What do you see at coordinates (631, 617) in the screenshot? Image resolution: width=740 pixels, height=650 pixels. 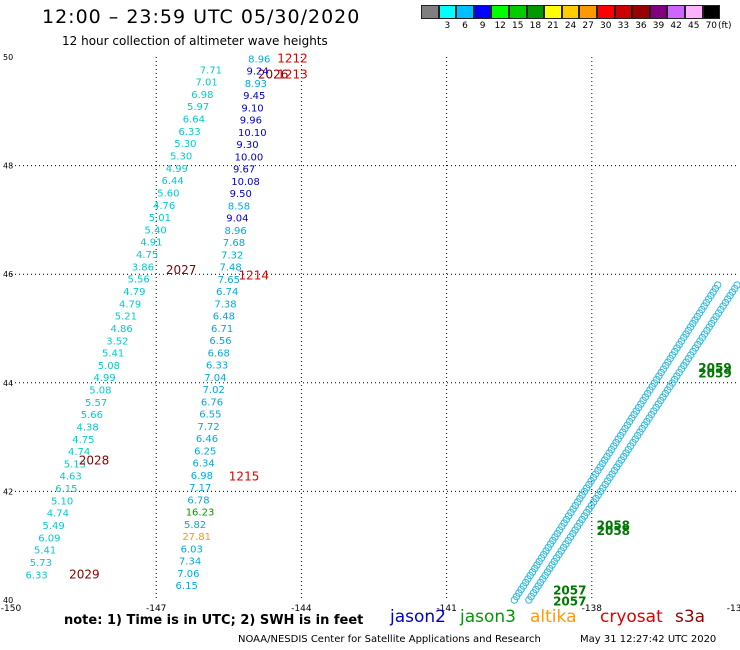 I see `satellite-legend-cryosat: cryosat` at bounding box center [631, 617].